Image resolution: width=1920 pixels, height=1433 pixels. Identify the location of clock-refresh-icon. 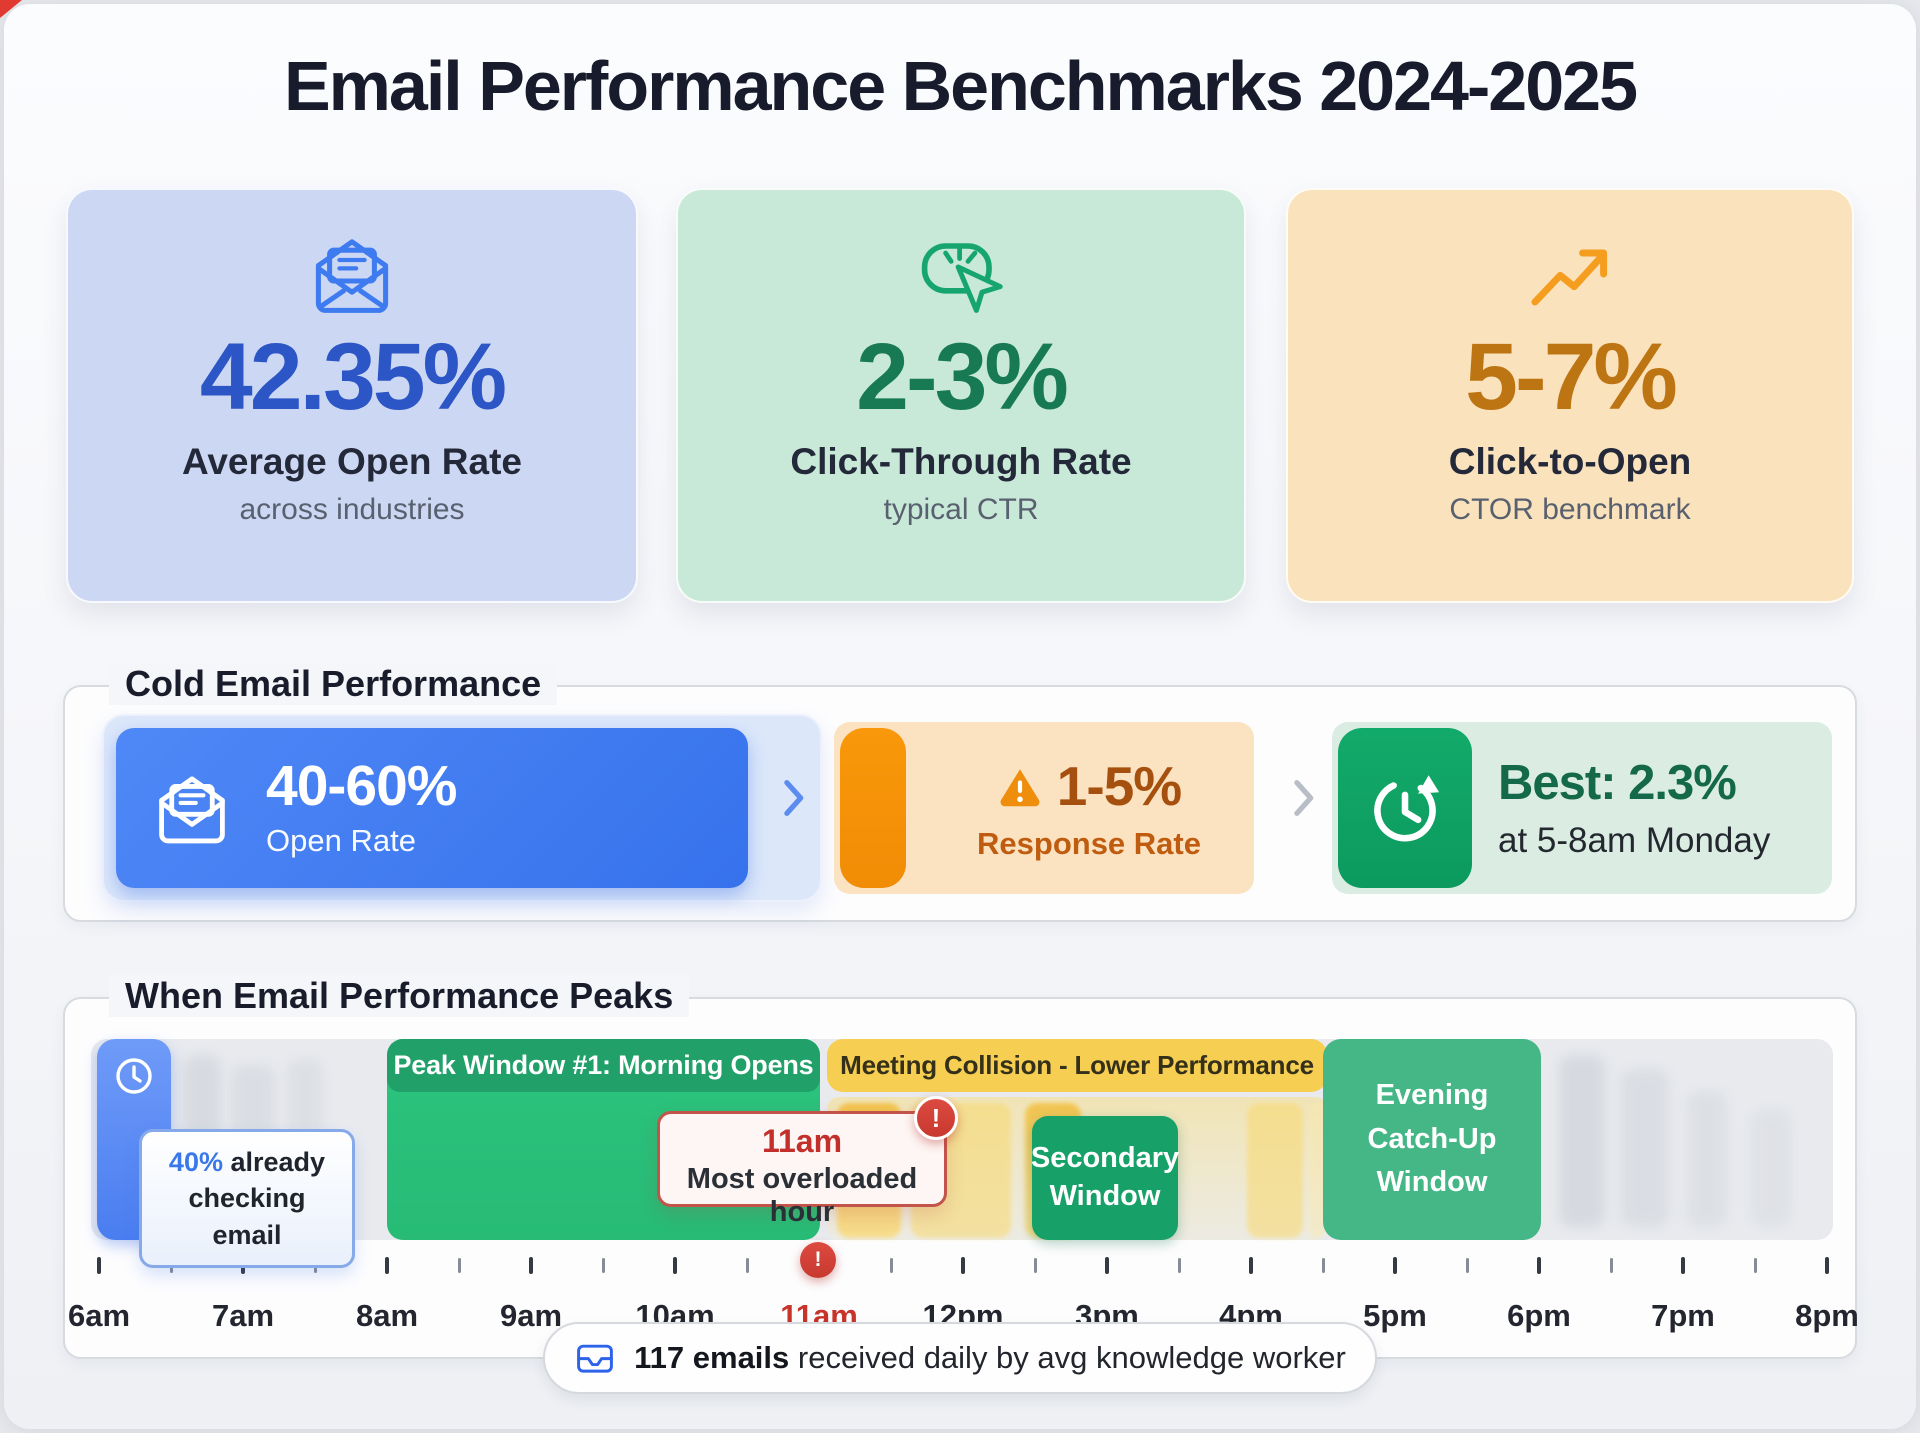
(1405, 808).